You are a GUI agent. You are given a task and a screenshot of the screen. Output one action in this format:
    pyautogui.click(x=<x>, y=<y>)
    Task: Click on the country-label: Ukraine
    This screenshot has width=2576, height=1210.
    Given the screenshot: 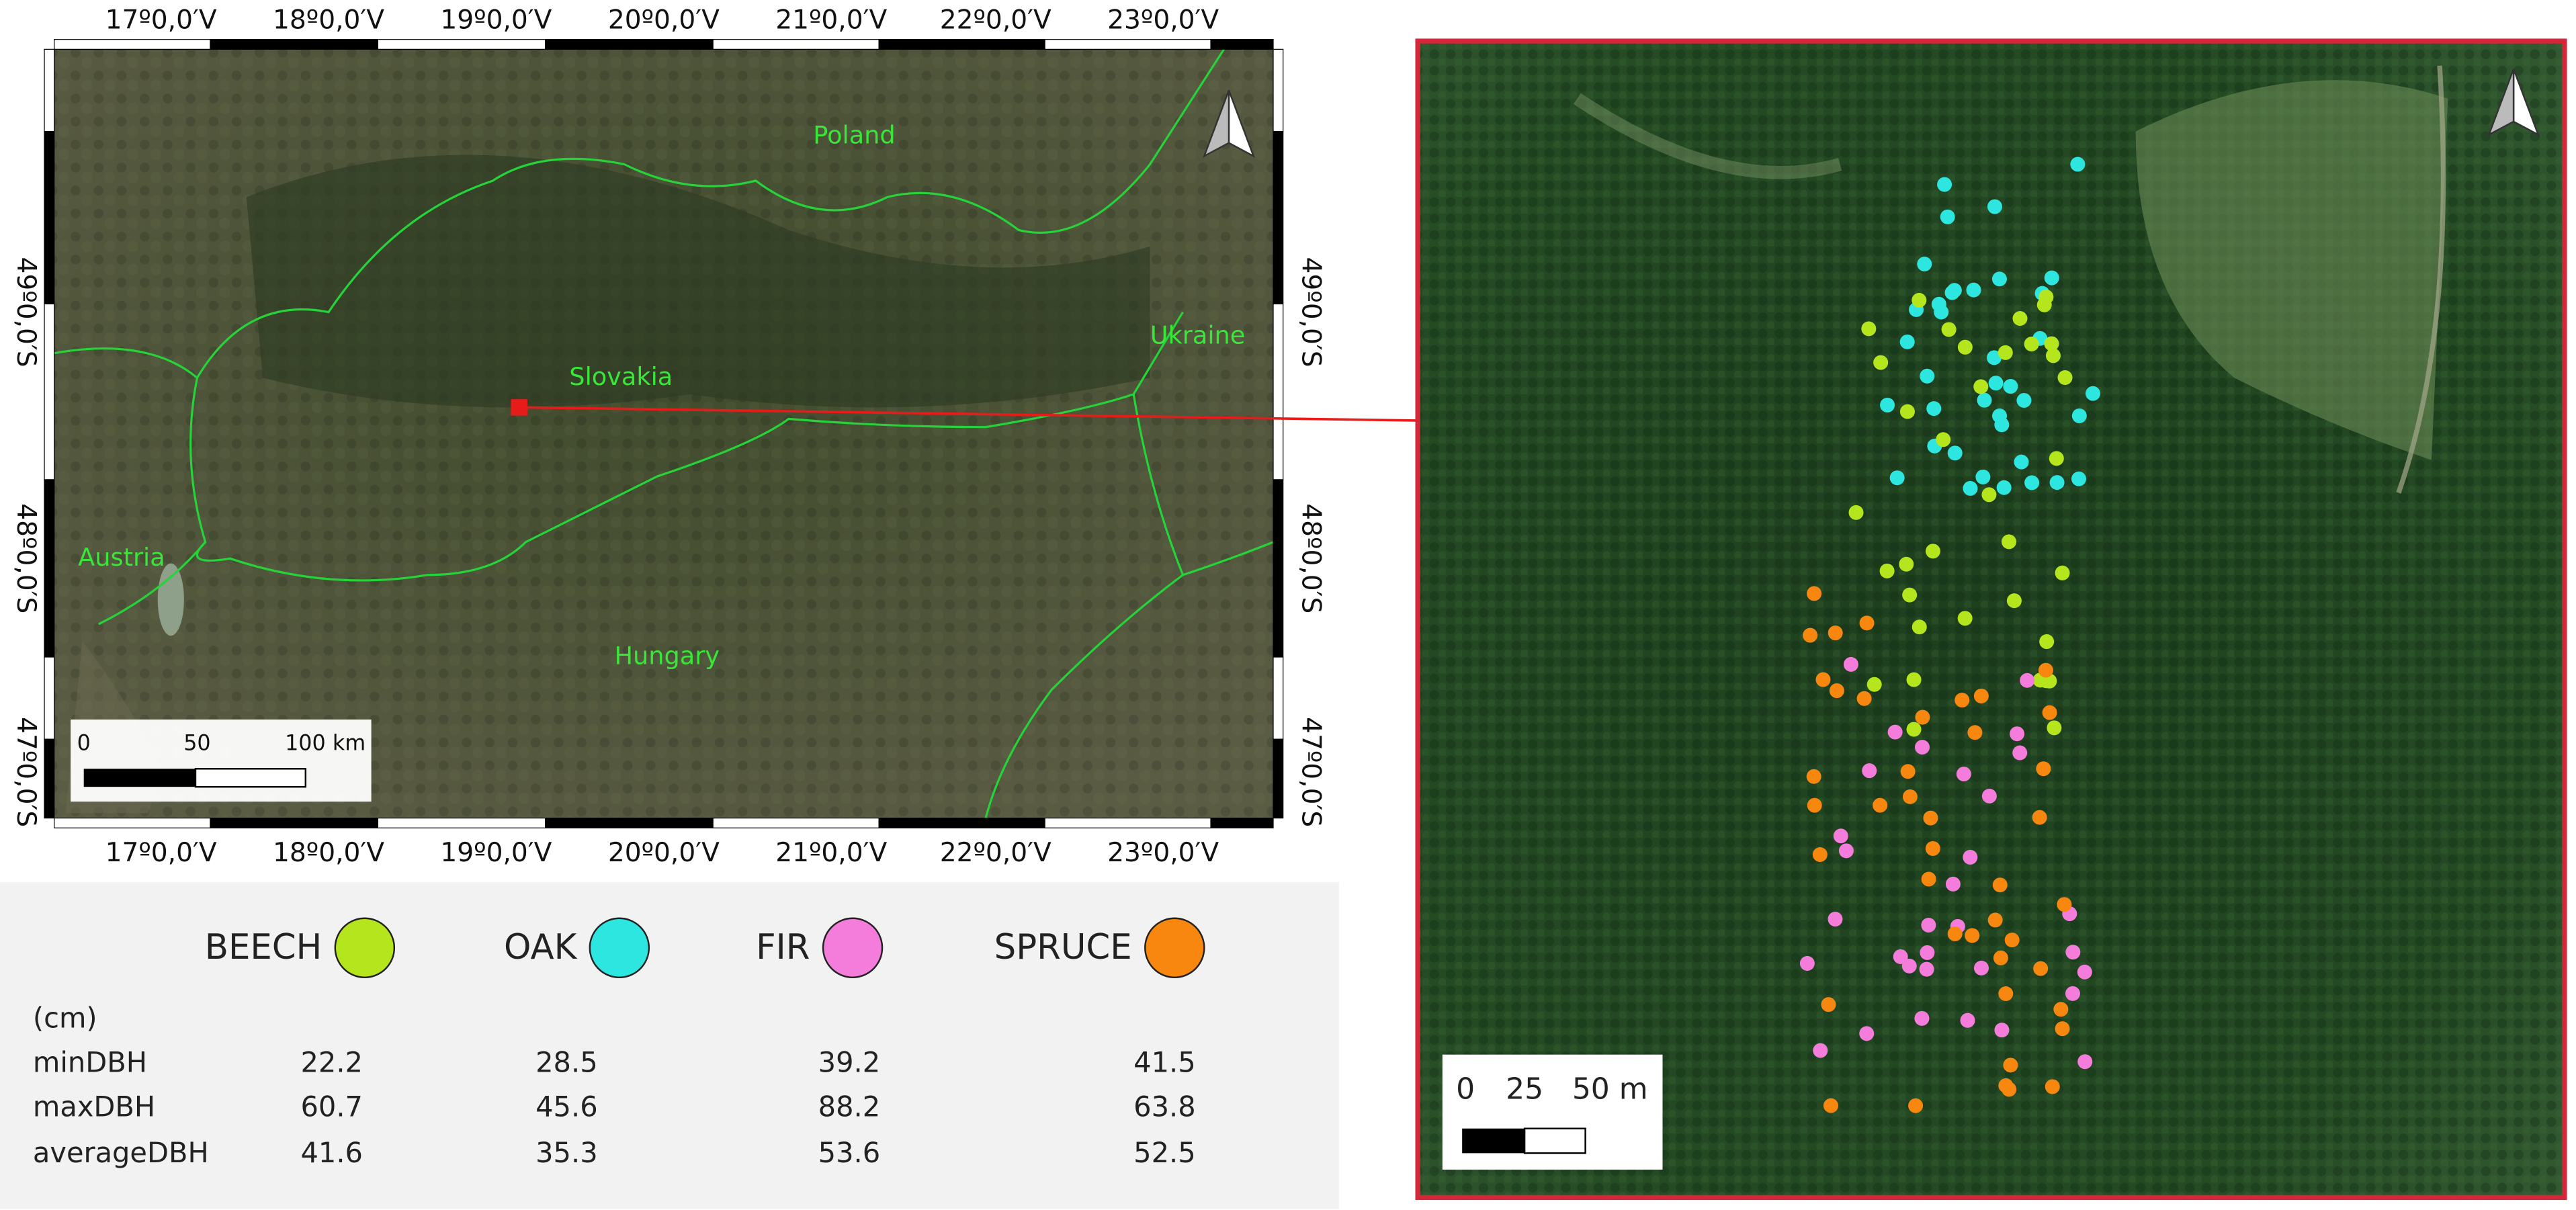 What is the action you would take?
    pyautogui.click(x=1198, y=335)
    